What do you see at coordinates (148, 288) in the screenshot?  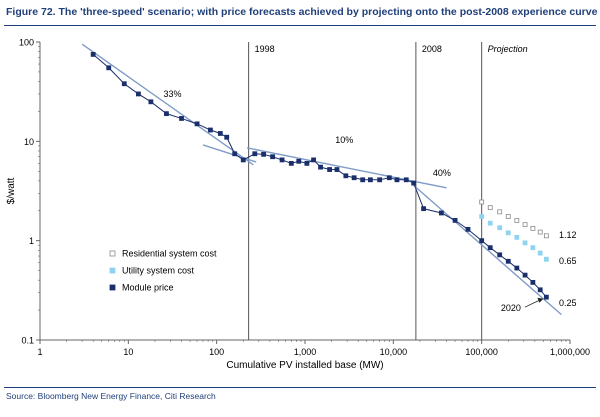 I see `legend-label: Module price` at bounding box center [148, 288].